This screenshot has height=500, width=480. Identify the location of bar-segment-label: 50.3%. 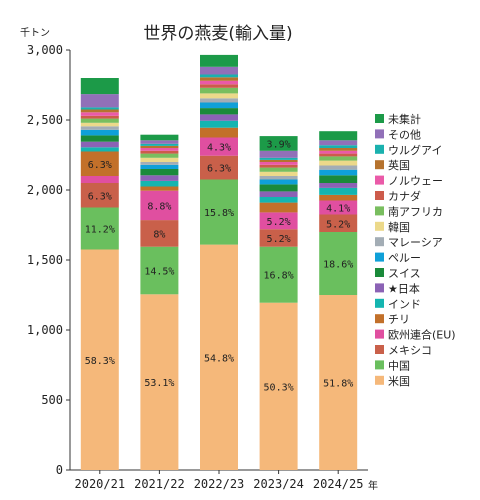
(279, 387).